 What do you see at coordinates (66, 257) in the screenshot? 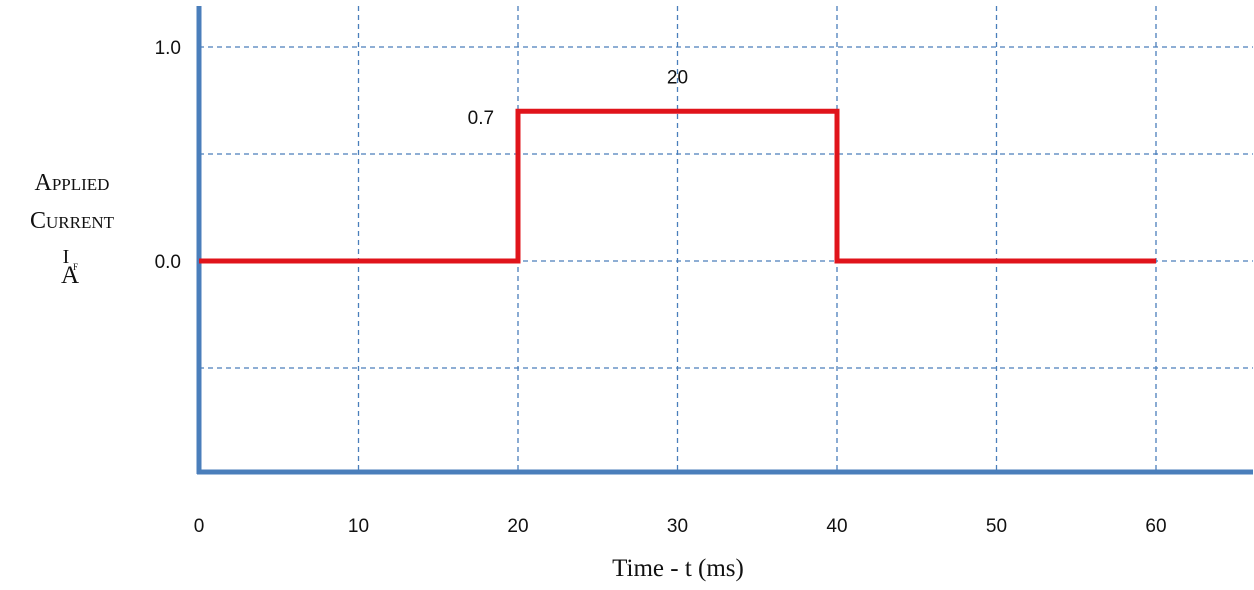
I see `y-axis-label-symbol: I` at bounding box center [66, 257].